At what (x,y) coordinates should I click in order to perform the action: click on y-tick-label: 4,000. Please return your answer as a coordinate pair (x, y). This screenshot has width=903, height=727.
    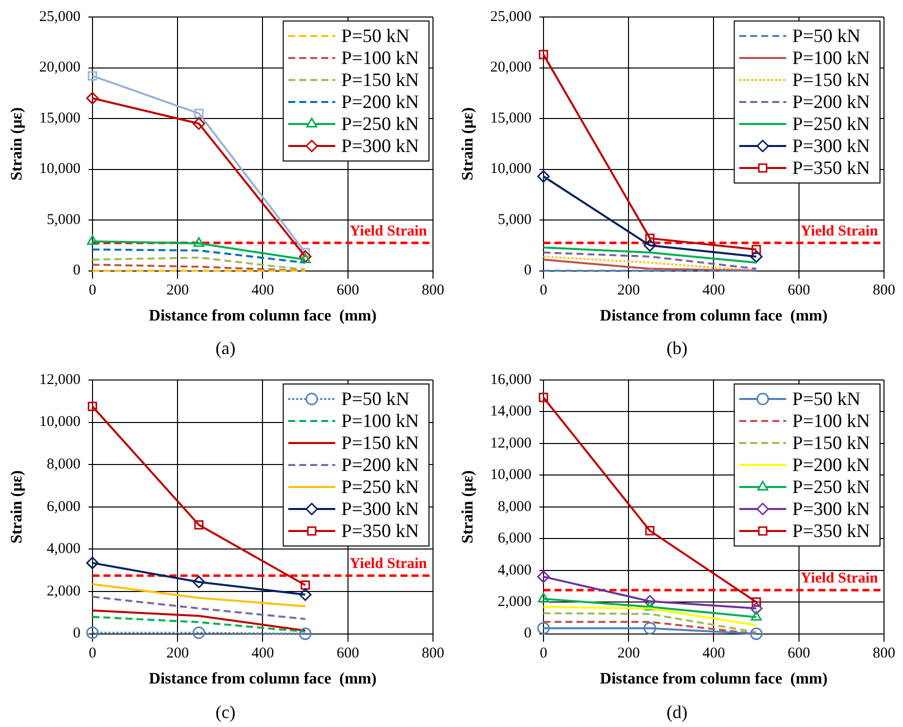
    Looking at the image, I should click on (515, 570).